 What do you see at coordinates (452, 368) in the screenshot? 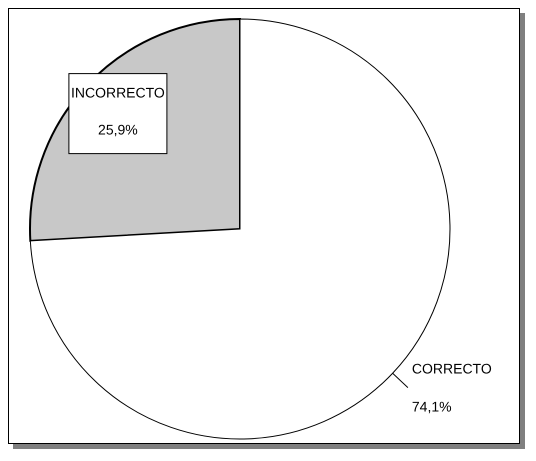
I see `slice-label: CORRECTO` at bounding box center [452, 368].